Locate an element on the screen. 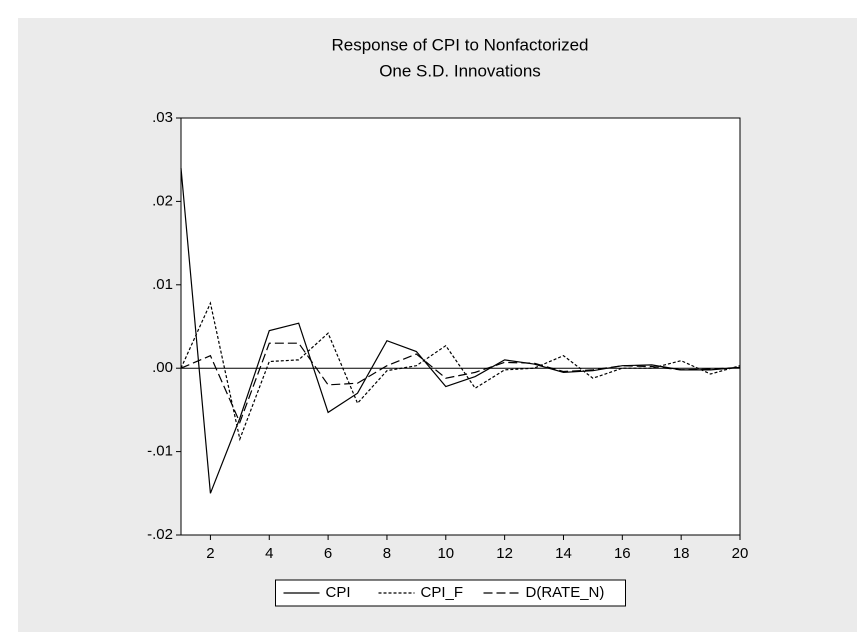 This screenshot has height=632, width=857. x-tick-label: 6 is located at coordinates (328, 553).